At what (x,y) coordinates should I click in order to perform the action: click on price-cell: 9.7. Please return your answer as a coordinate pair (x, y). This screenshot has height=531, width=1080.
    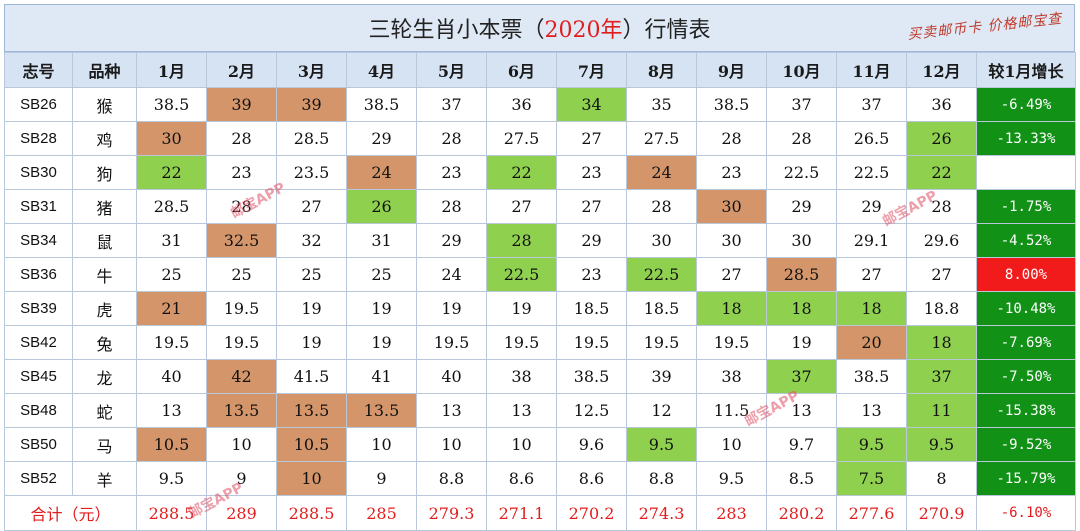
    Looking at the image, I should click on (801, 444).